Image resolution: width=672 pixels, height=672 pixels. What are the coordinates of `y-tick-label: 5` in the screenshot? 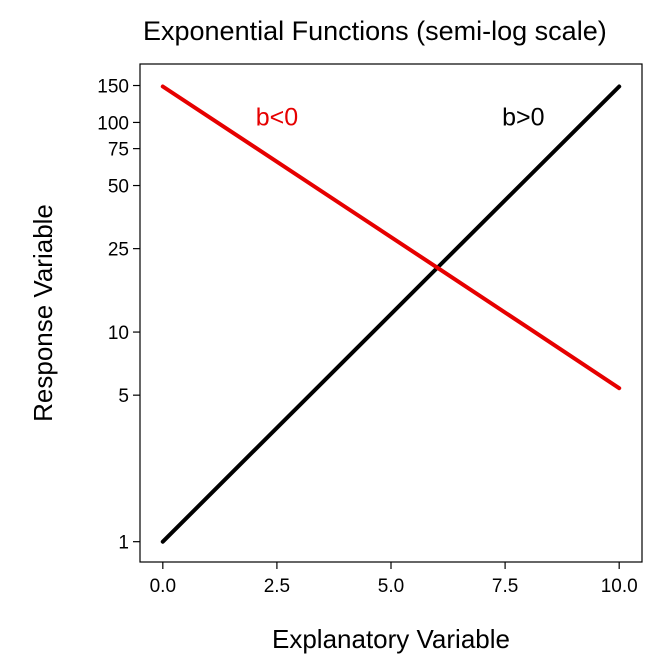 It's located at (123, 396).